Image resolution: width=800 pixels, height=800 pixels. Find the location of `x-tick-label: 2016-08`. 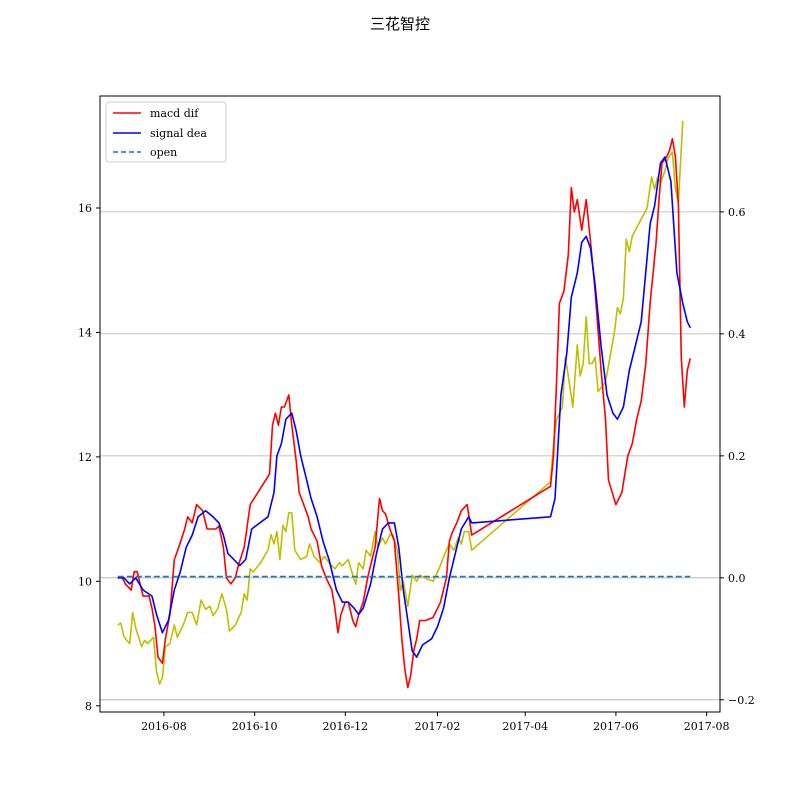

x-tick-label: 2016-08 is located at coordinates (164, 726).